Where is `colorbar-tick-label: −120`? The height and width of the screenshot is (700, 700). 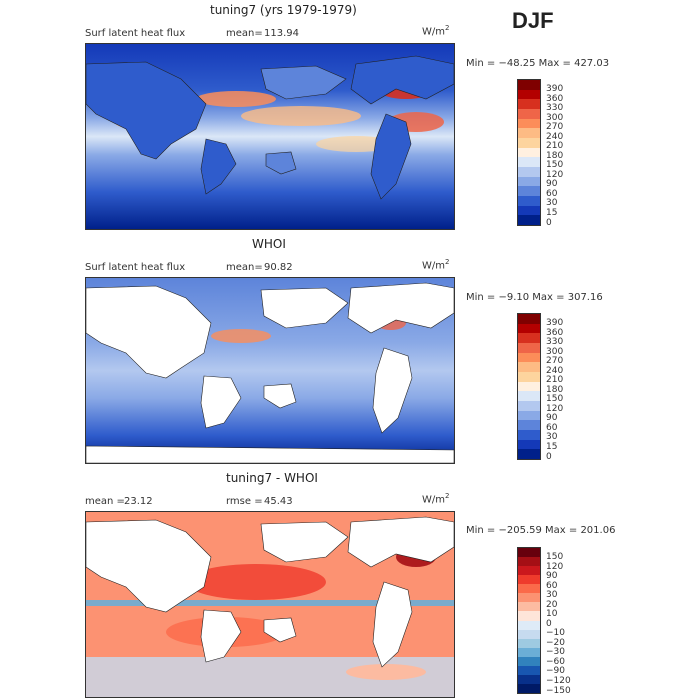 colorbar-tick-label: −120 is located at coordinates (558, 681).